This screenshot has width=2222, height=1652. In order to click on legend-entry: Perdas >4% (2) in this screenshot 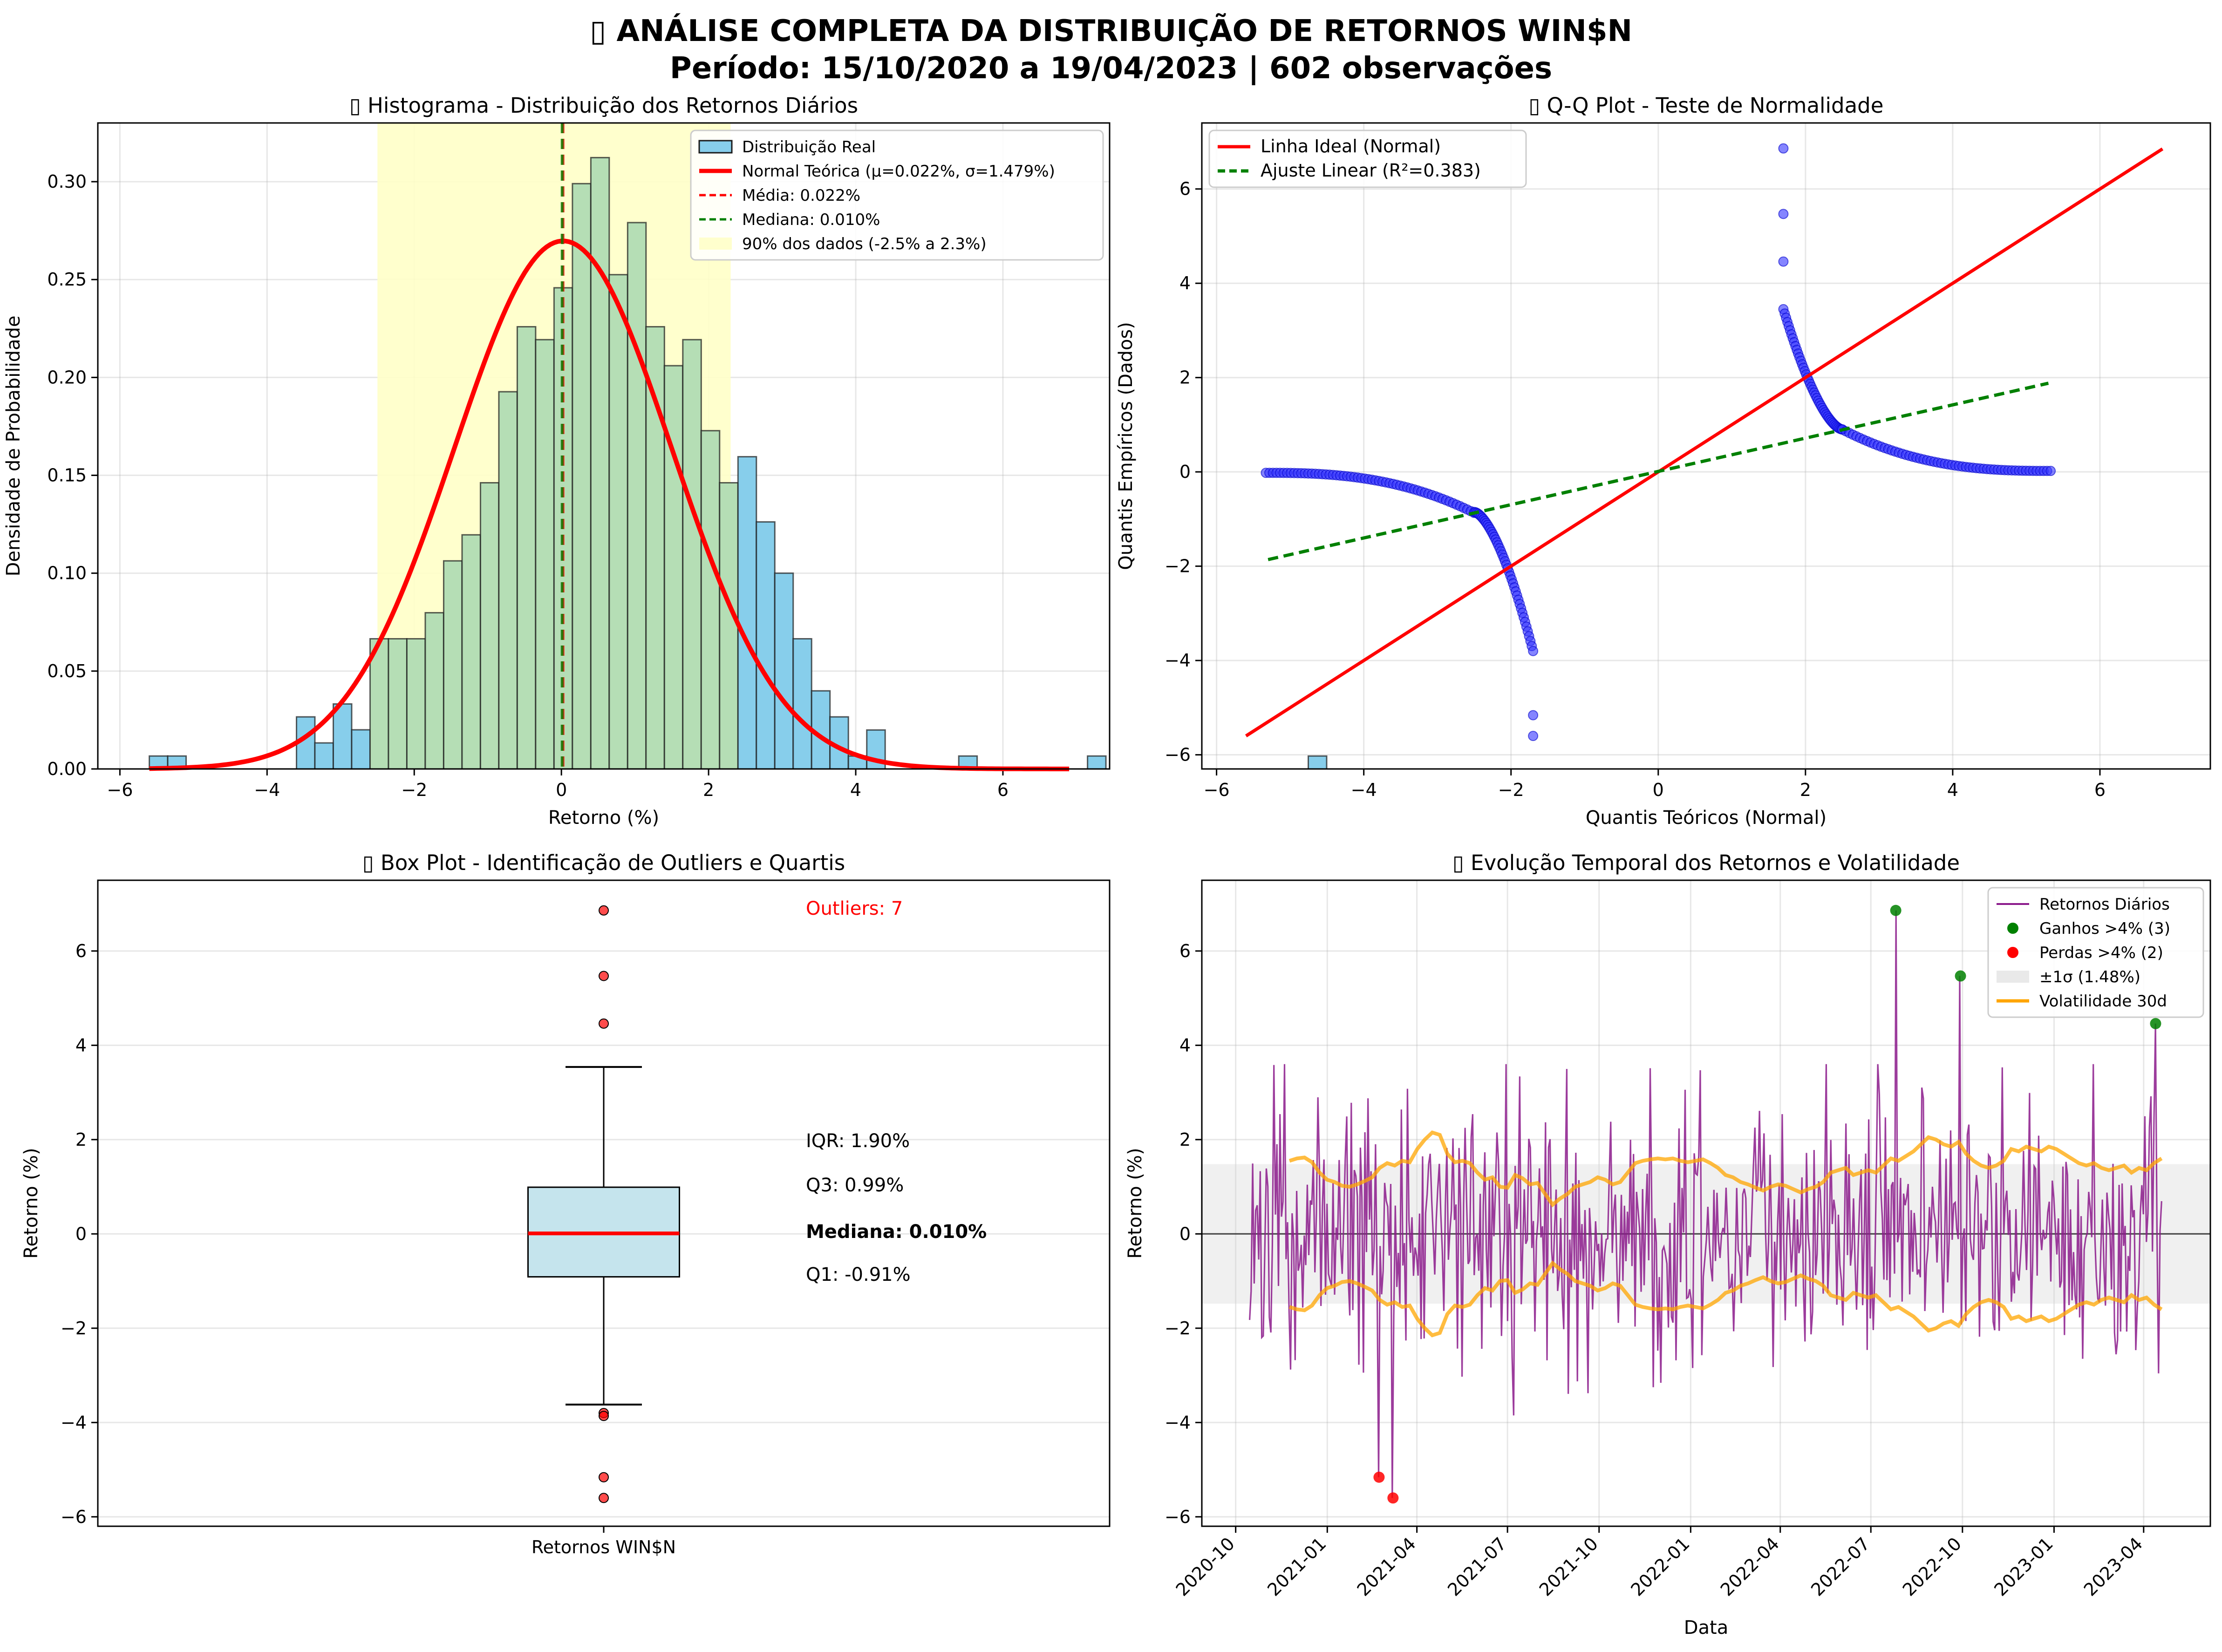, I will do `click(2101, 953)`.